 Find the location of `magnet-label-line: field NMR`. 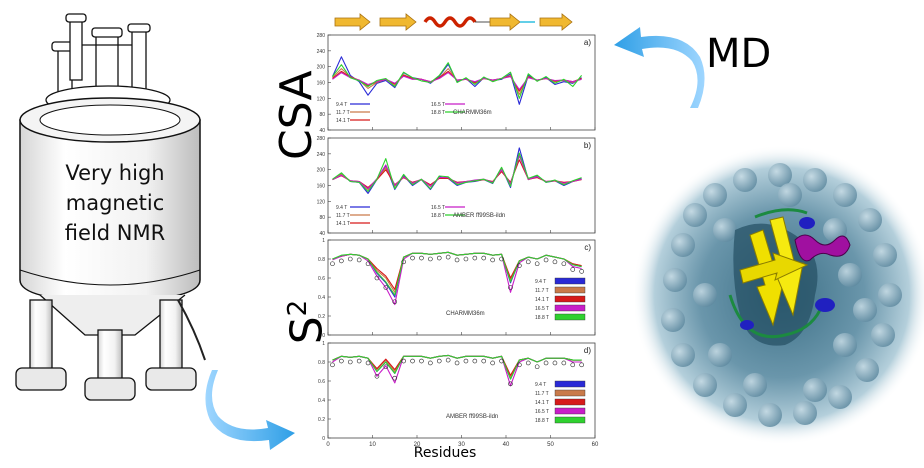

magnet-label-line: field NMR is located at coordinates (115, 233).